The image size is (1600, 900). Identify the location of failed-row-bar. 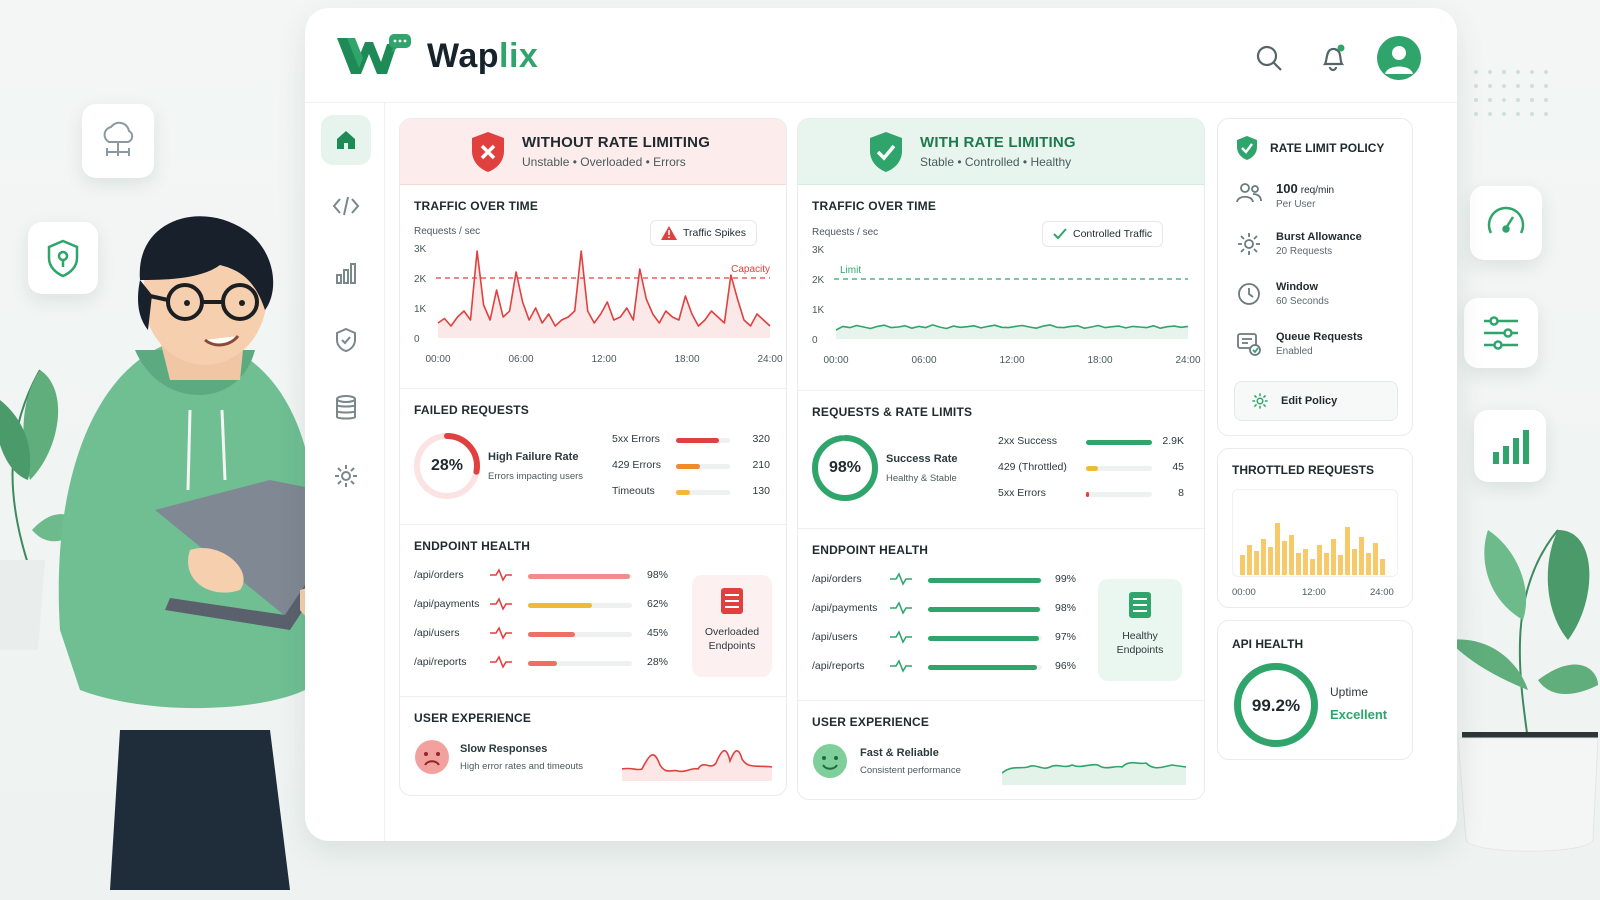
(703, 440).